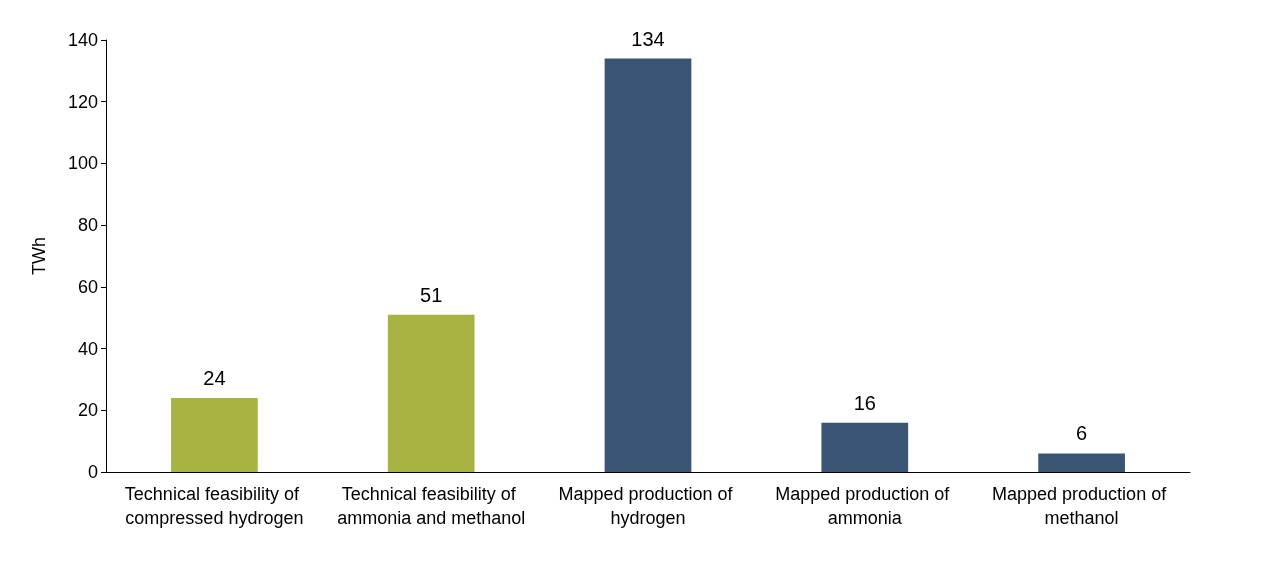  What do you see at coordinates (864, 402) in the screenshot?
I see `data-label: 16` at bounding box center [864, 402].